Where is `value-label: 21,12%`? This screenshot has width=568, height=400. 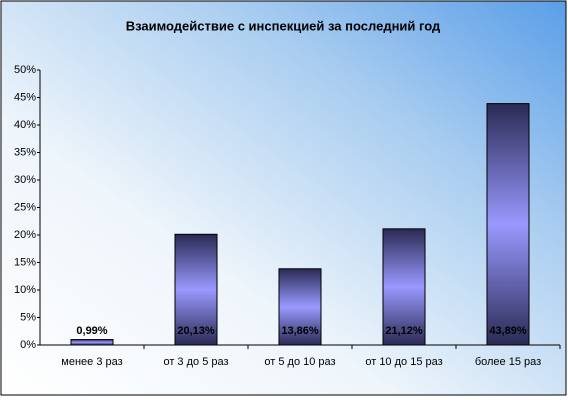
value-label: 21,12% is located at coordinates (404, 331).